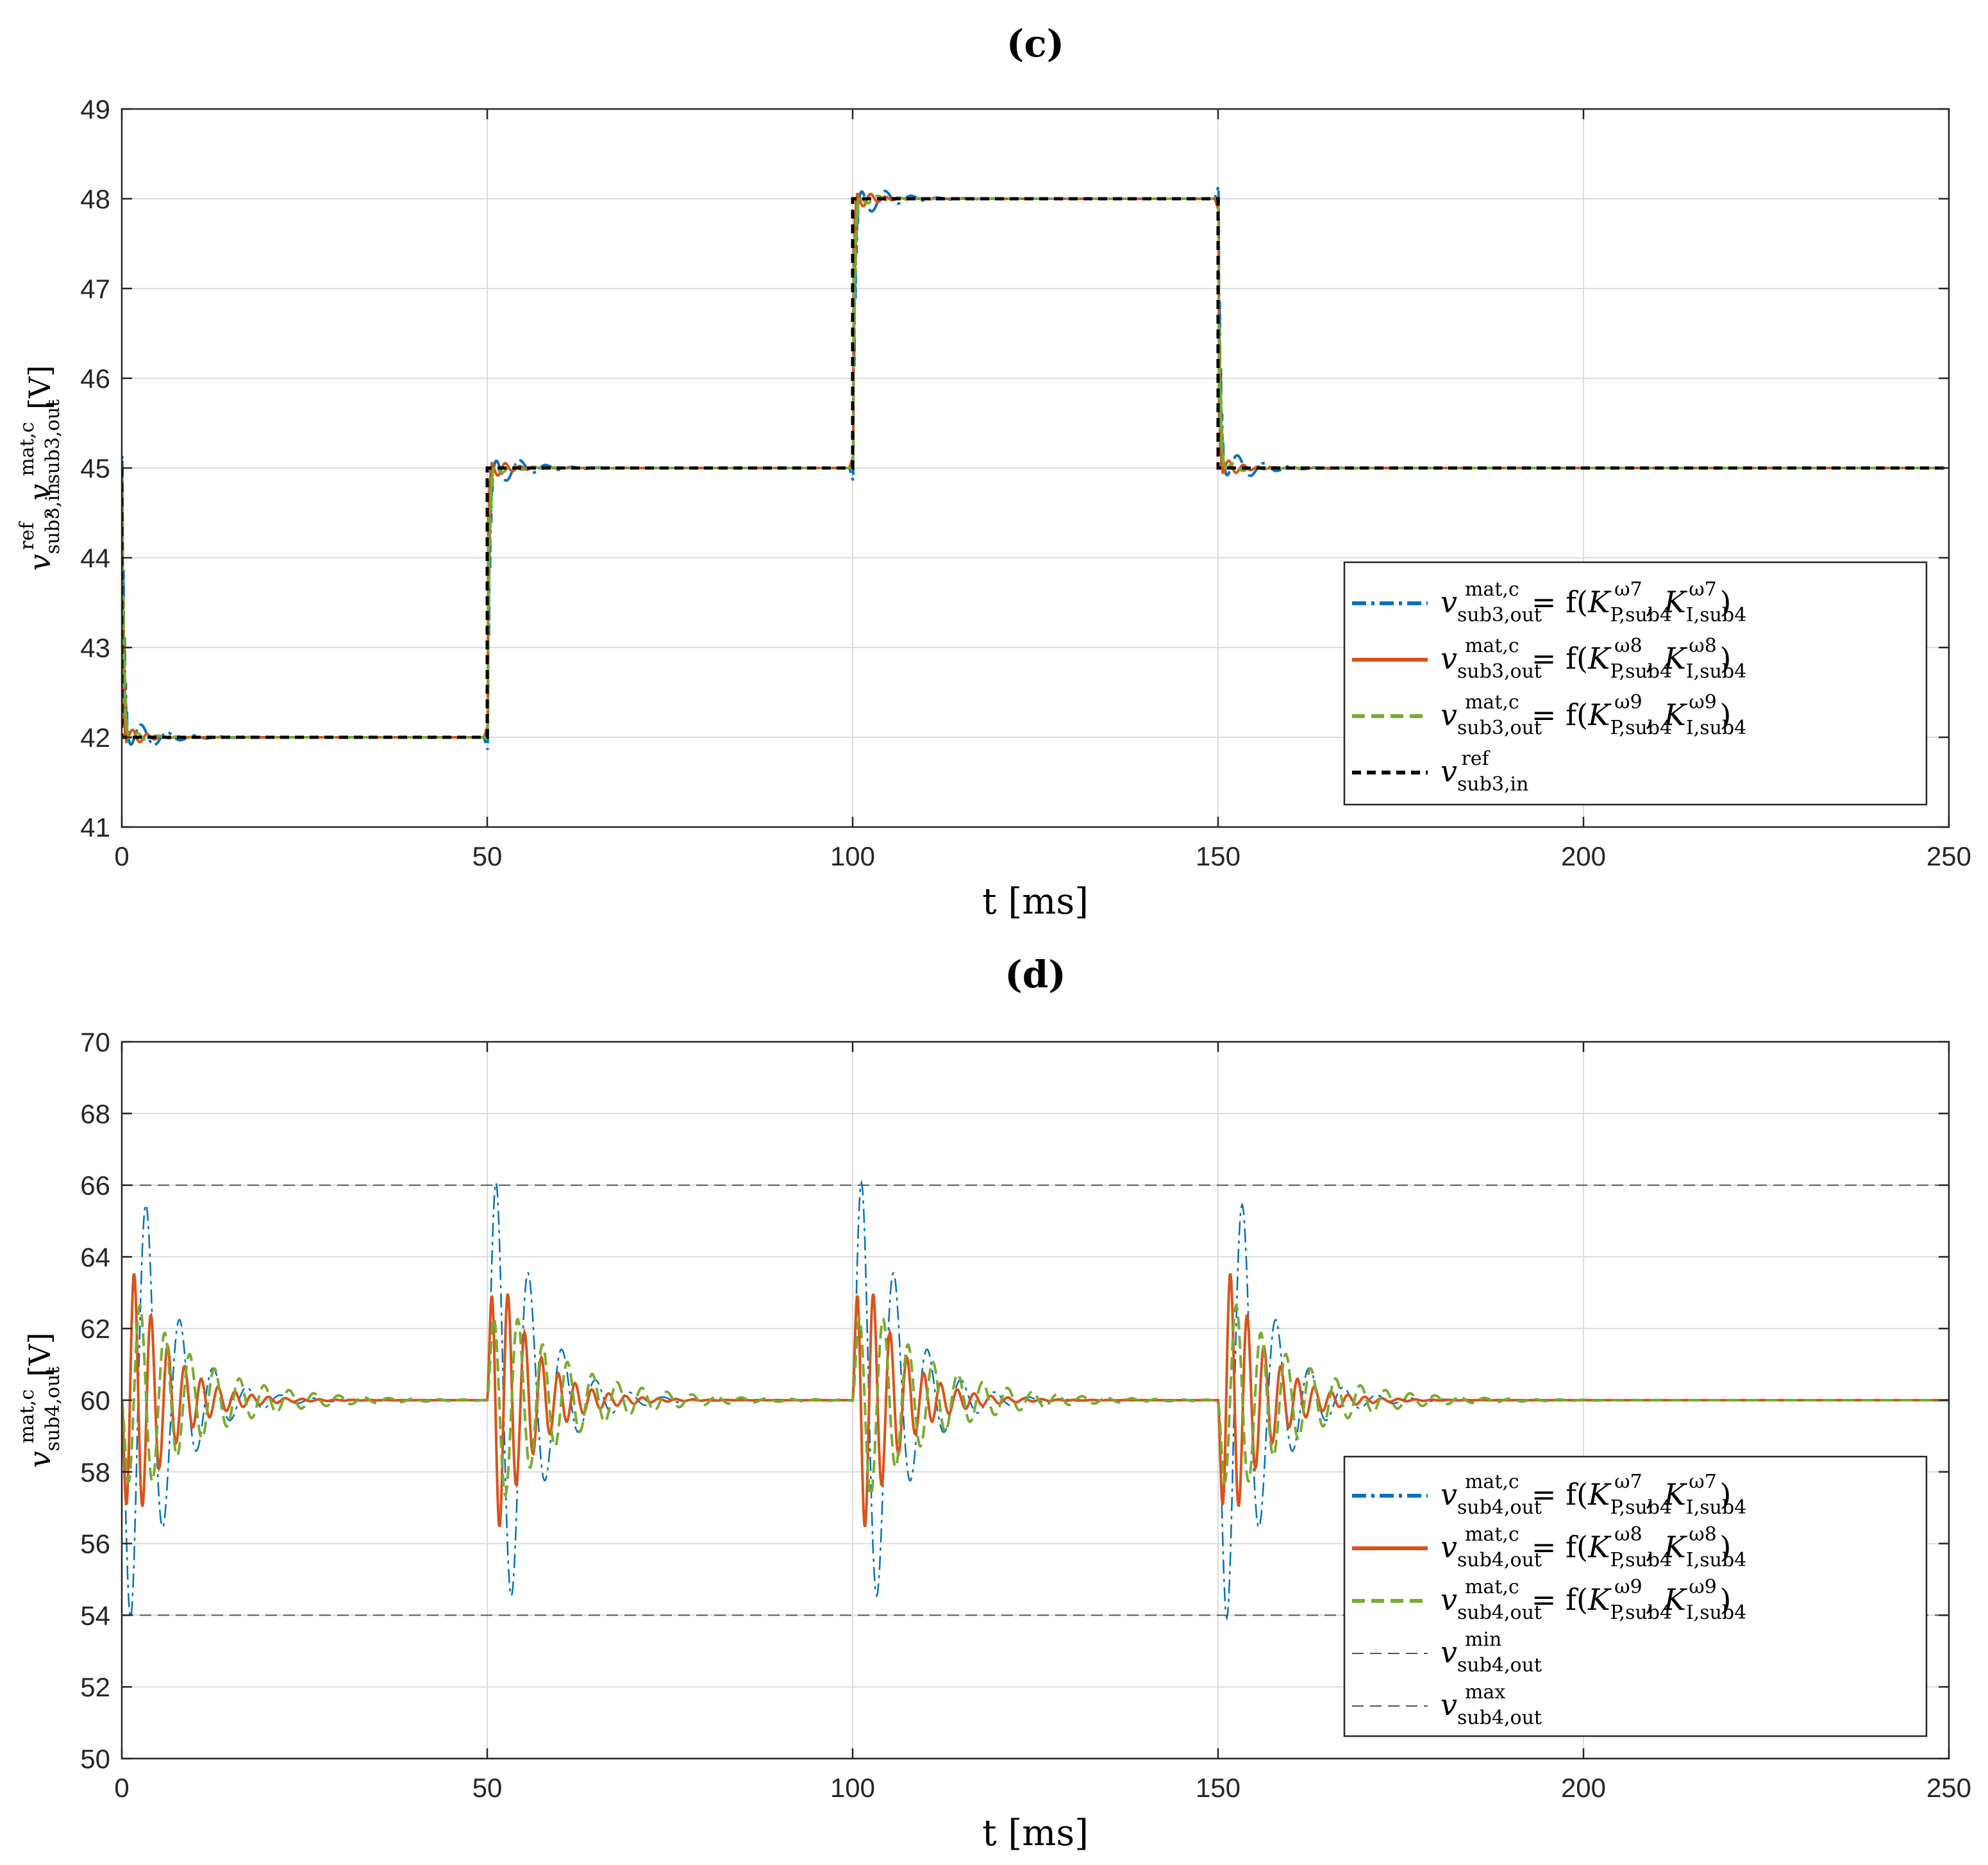  What do you see at coordinates (1506, 1705) in the screenshot?
I see `label-part` at bounding box center [1506, 1705].